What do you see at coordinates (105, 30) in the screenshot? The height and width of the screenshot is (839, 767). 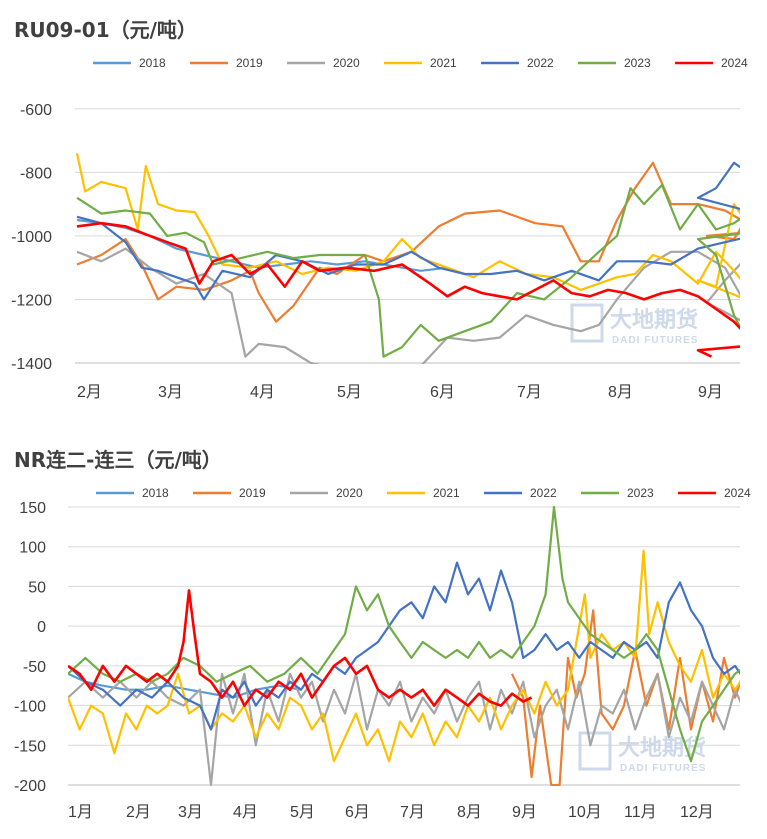 I see `chart-title-ru0901: RU09-01（元/吨）` at bounding box center [105, 30].